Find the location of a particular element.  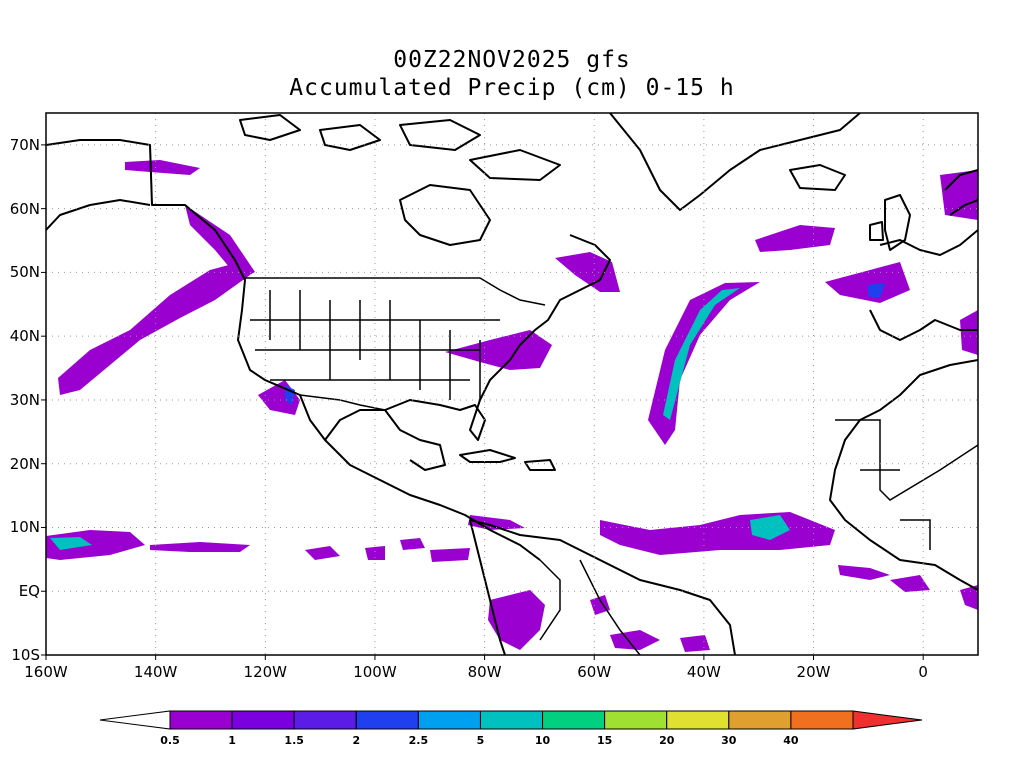

colorbar-level-label: 10 is located at coordinates (542, 740).